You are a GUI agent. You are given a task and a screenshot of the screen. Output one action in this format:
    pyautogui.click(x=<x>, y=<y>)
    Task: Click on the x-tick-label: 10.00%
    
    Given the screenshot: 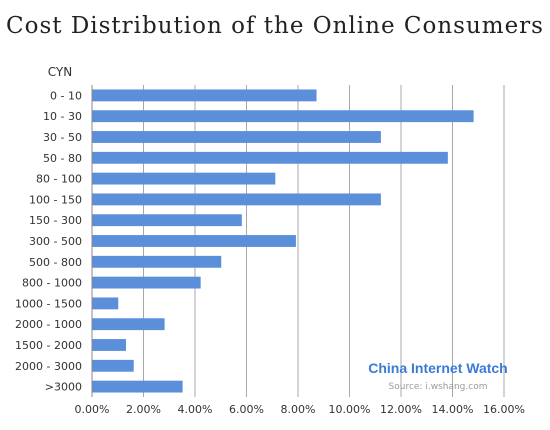 What is the action you would take?
    pyautogui.click(x=350, y=409)
    